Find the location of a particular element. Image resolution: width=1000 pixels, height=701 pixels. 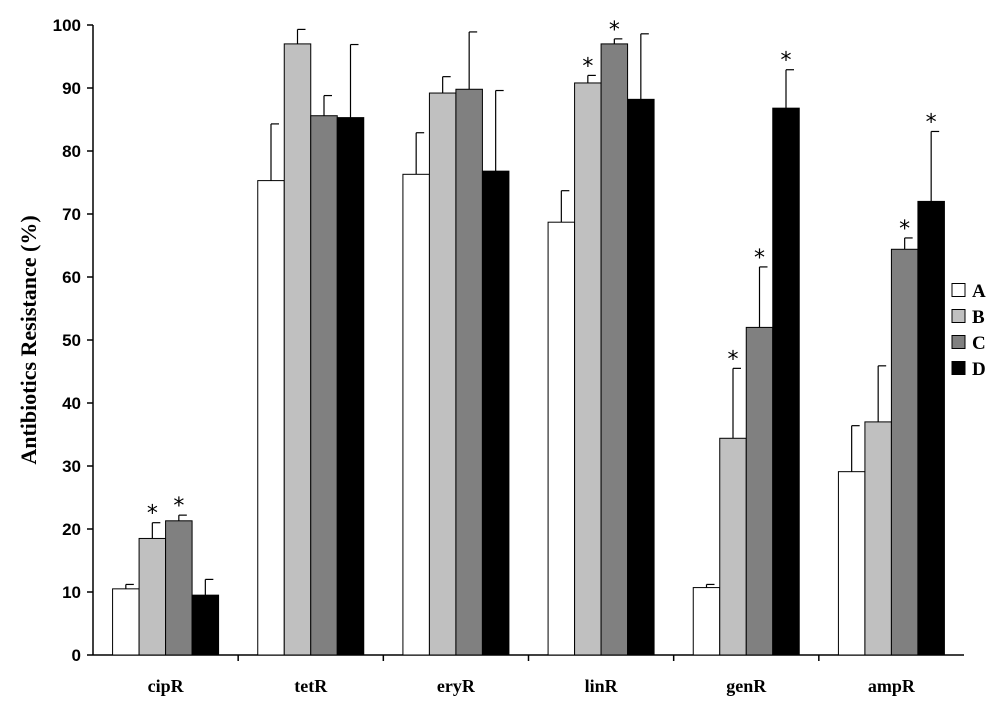

y-tick-label: 0 is located at coordinates (76, 655).